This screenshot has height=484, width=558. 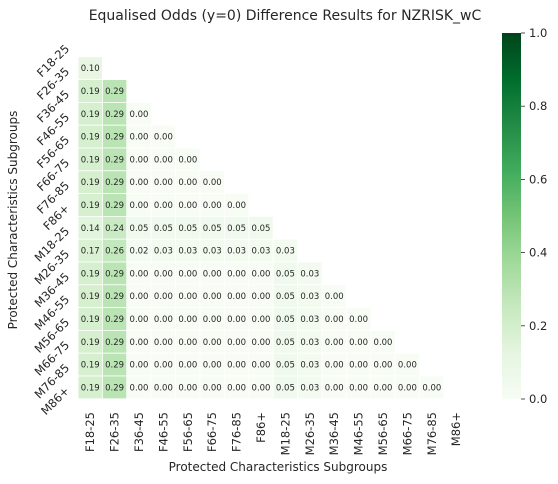 I want to click on colorbar-tick-label: 0.8, so click(x=538, y=106).